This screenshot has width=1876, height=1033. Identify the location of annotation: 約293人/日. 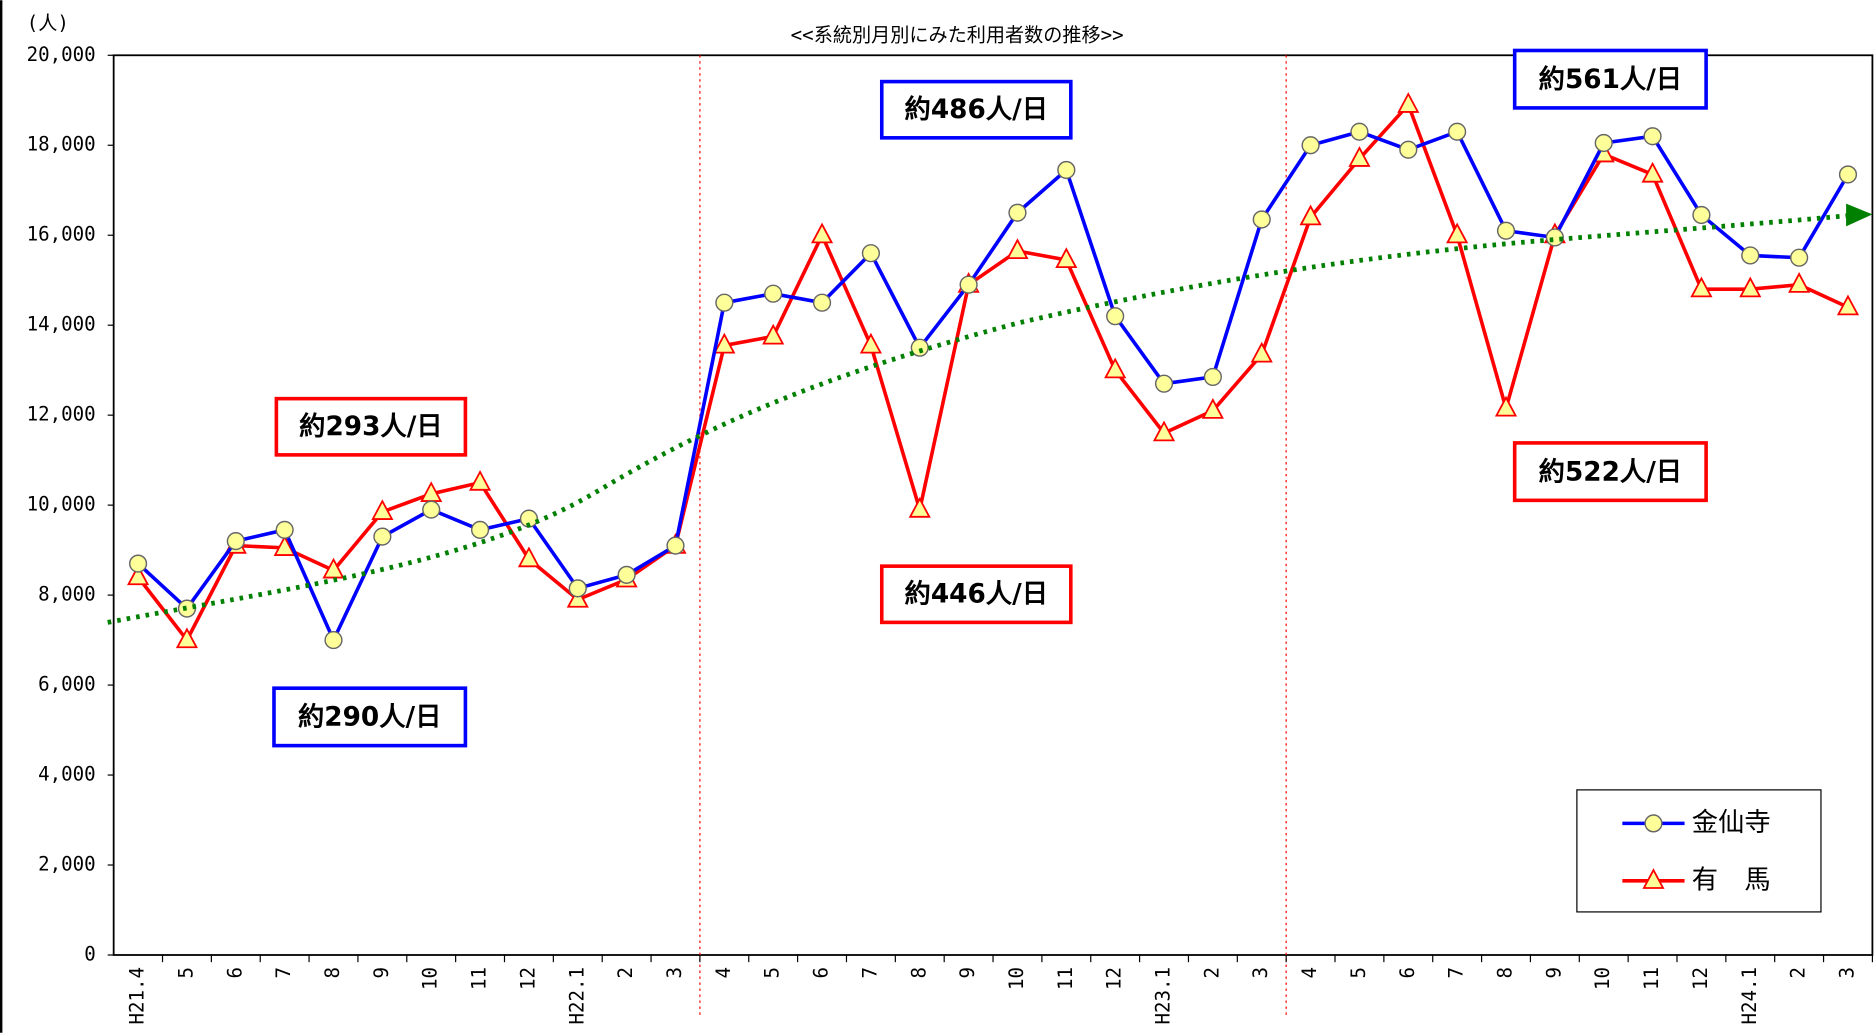
(370, 426).